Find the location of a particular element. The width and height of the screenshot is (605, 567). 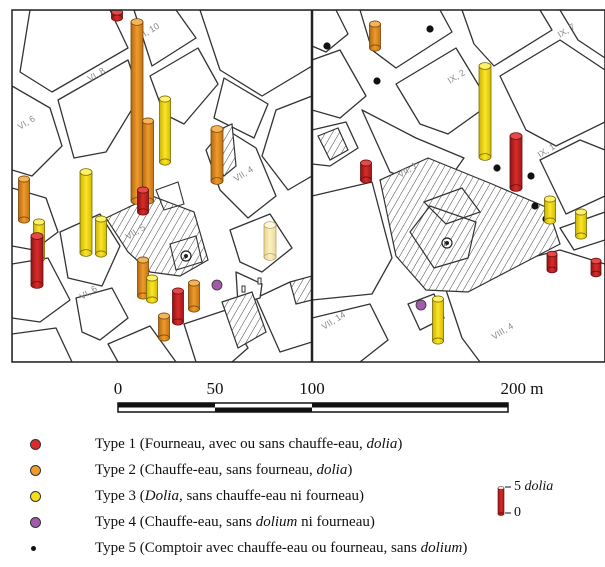

type4-shops-right is located at coordinates (421, 305).